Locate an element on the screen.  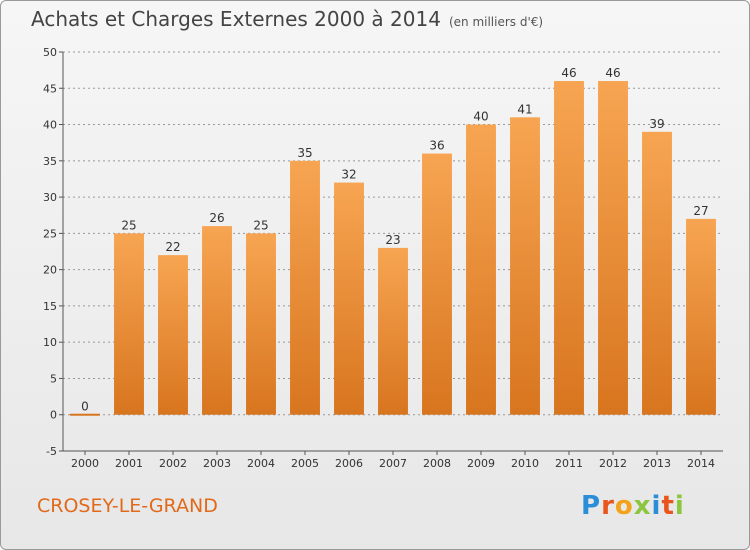
logo-letter: P is located at coordinates (591, 506).